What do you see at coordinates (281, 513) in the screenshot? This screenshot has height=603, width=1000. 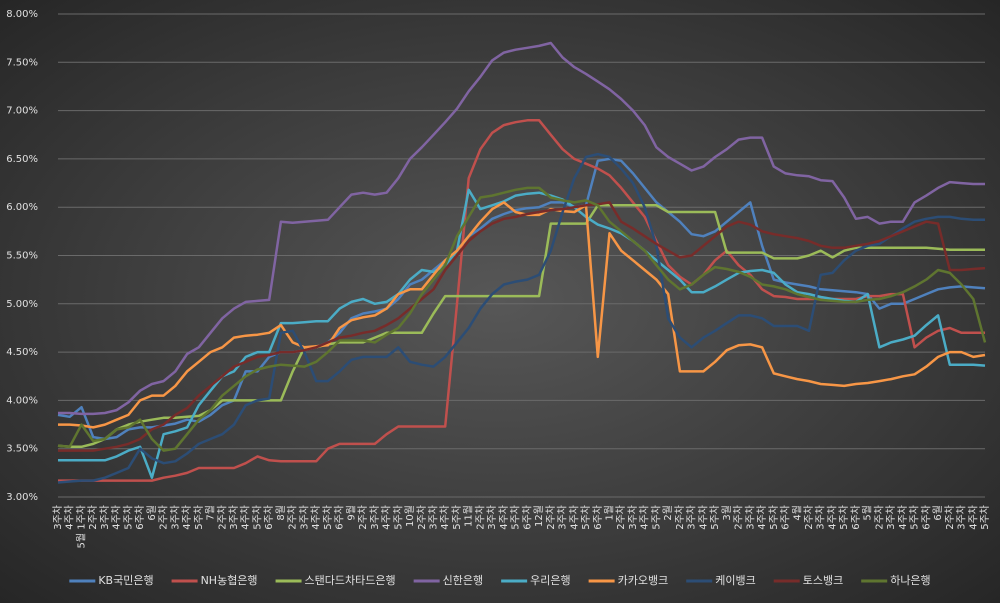 I see `x-tick-label: 8월` at bounding box center [281, 513].